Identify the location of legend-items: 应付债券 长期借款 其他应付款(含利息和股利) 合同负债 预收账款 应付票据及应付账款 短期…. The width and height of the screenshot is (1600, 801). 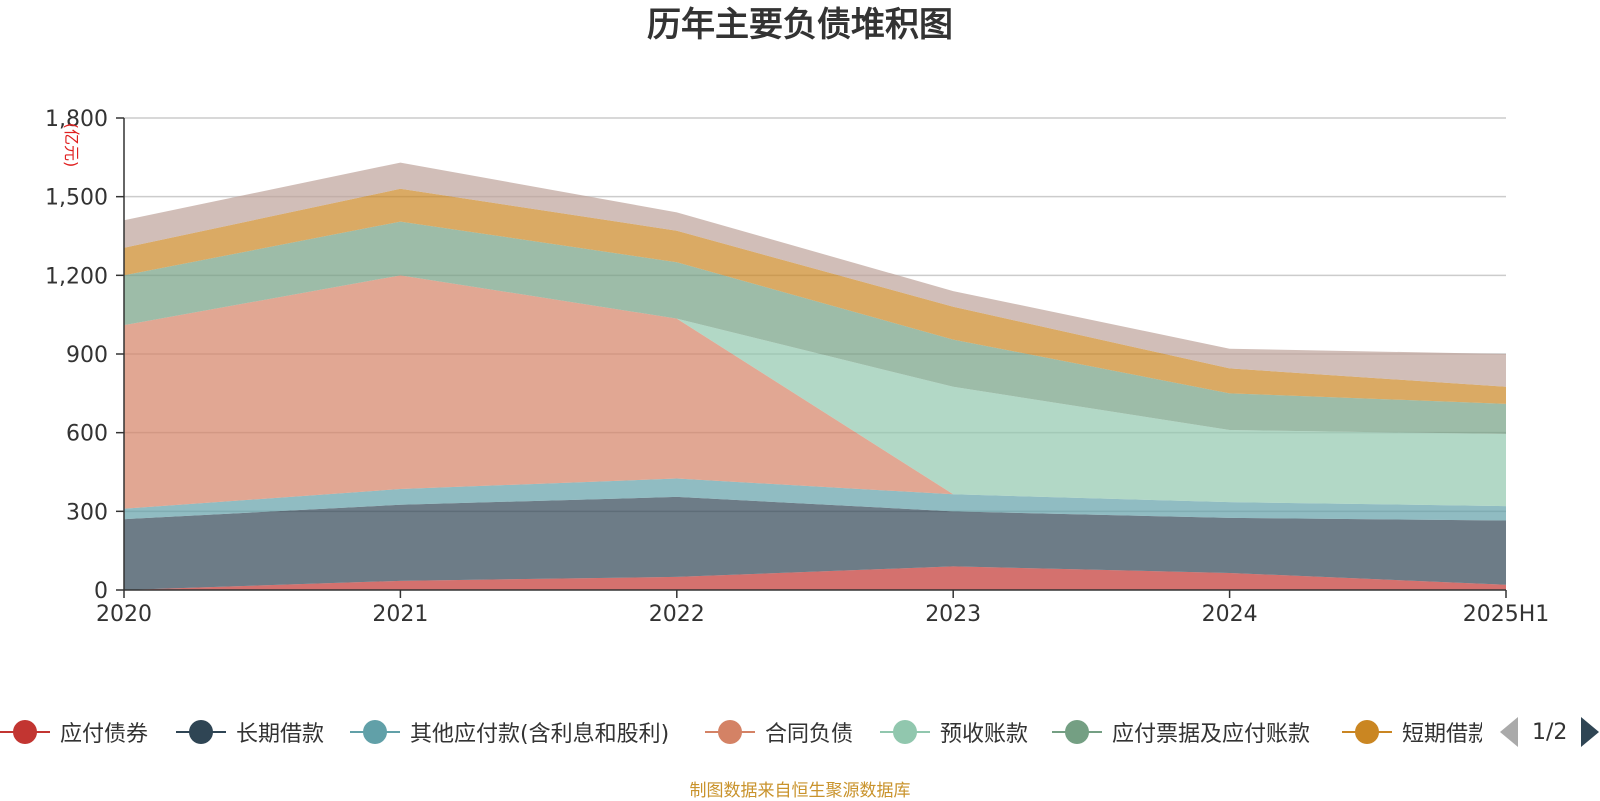
(741, 732).